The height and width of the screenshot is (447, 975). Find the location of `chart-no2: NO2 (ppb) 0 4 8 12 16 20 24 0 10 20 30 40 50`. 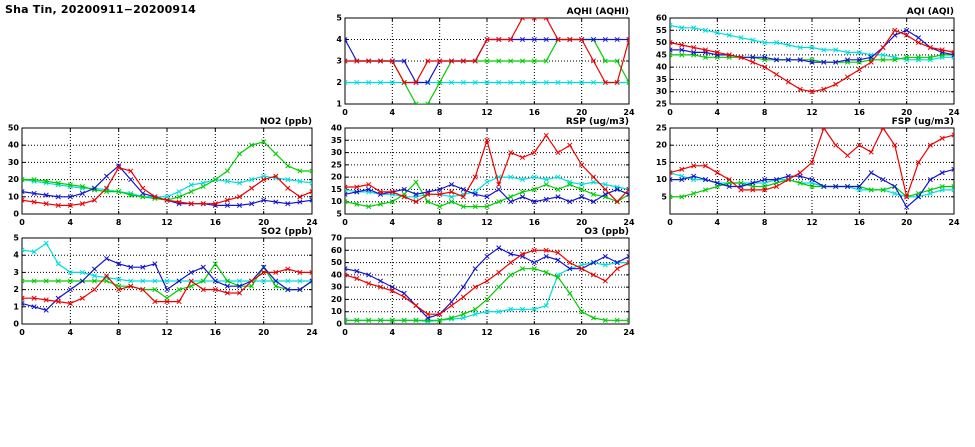

chart-no2: NO2 (ppb) 0 4 8 12 16 20 24 0 10 20 30 40 50 is located at coordinates (159, 173).